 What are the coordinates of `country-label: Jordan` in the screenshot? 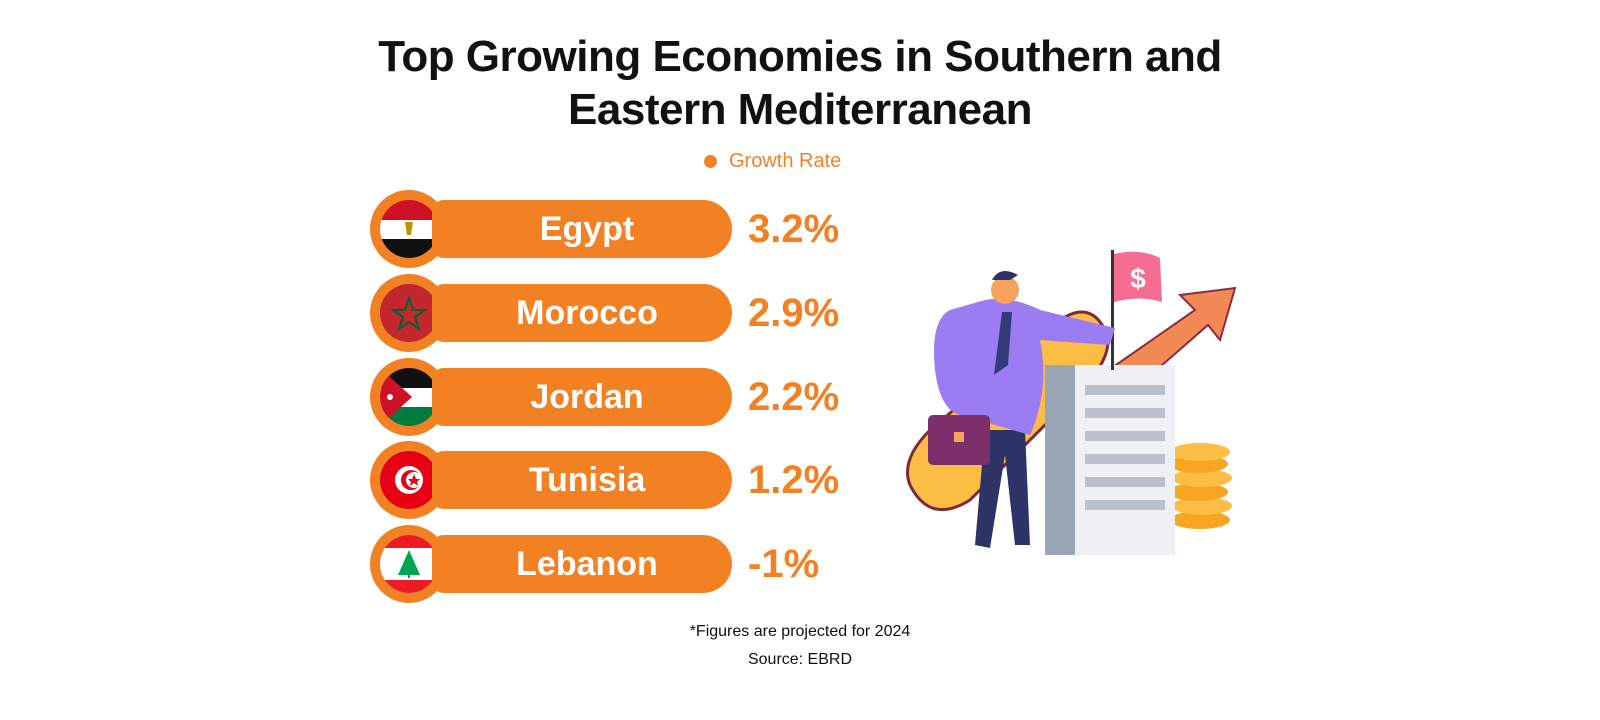 It's located at (582, 397).